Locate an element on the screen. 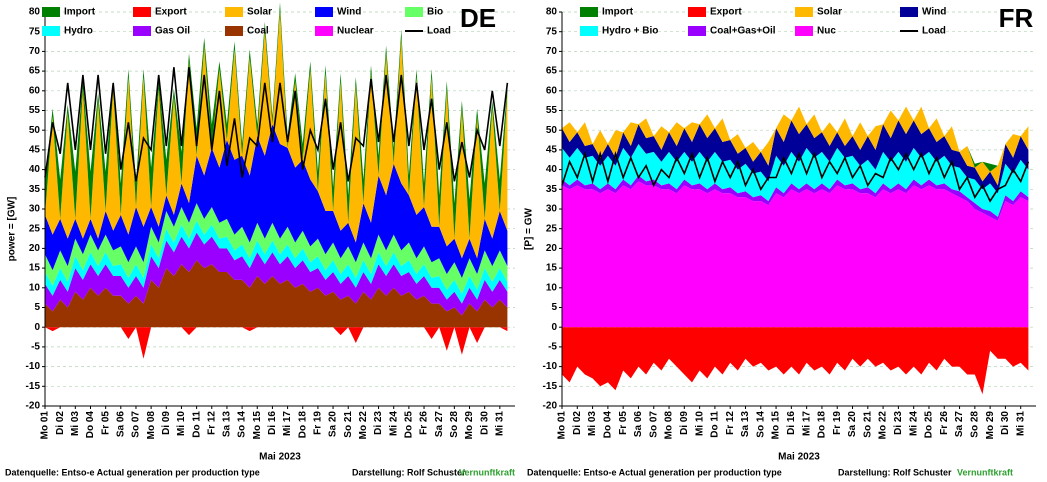 Image resolution: width=1047 pixels, height=482 pixels. x-tick-label: So 28 is located at coordinates (974, 424).